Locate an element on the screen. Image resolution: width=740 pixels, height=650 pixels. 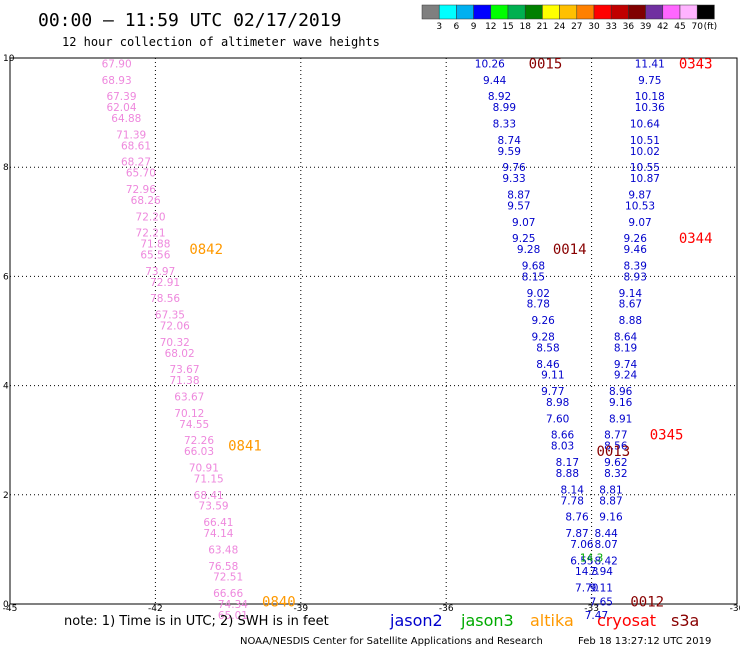
wave-height-label: 9.26 is located at coordinates (636, 239).